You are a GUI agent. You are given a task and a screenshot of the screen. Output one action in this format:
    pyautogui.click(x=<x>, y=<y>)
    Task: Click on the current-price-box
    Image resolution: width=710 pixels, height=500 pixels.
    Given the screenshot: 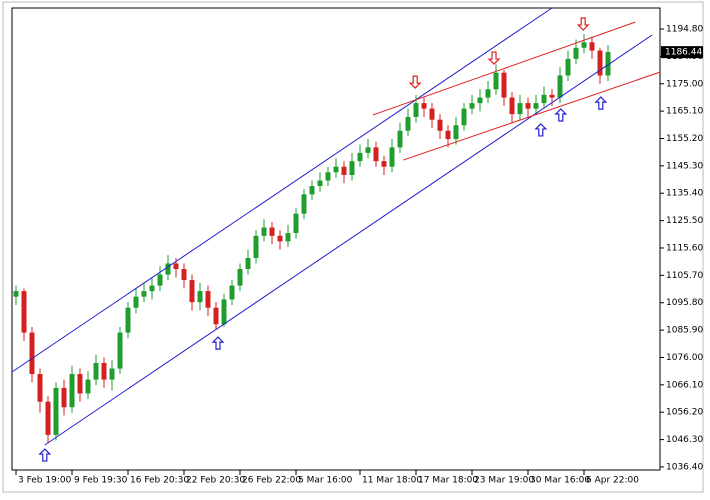 What is the action you would take?
    pyautogui.click(x=682, y=52)
    